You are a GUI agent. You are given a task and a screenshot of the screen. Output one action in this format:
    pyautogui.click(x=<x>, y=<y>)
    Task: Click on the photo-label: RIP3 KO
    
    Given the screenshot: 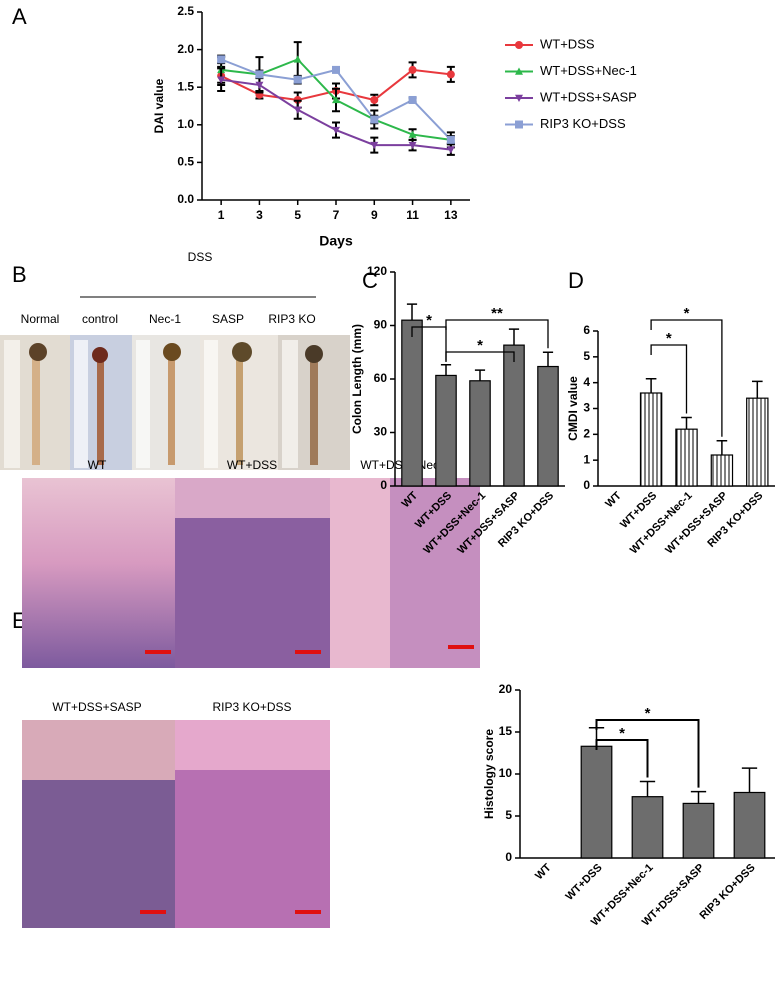 What is the action you would take?
    pyautogui.click(x=291, y=319)
    